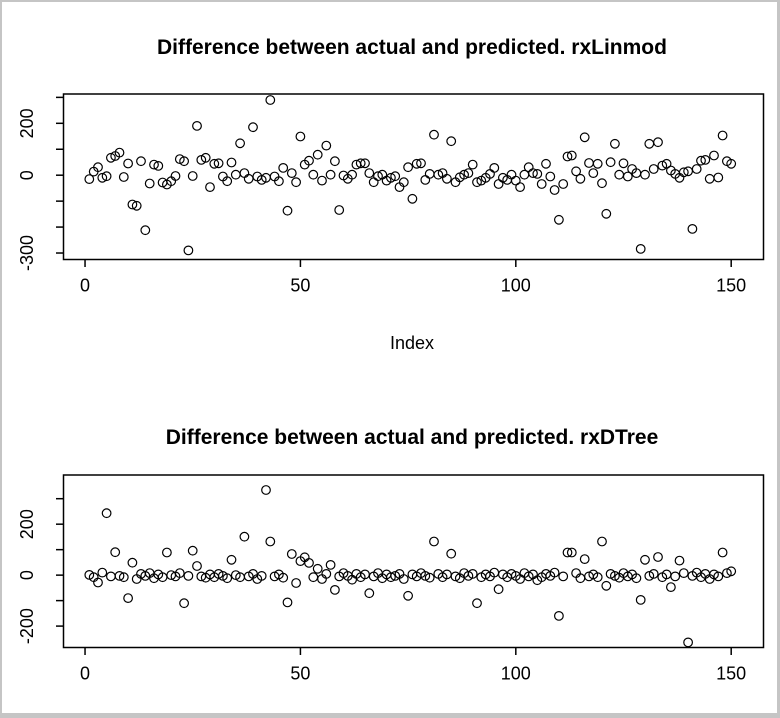 The image size is (780, 718). I want to click on x-tick-label: 0, so click(85, 674).